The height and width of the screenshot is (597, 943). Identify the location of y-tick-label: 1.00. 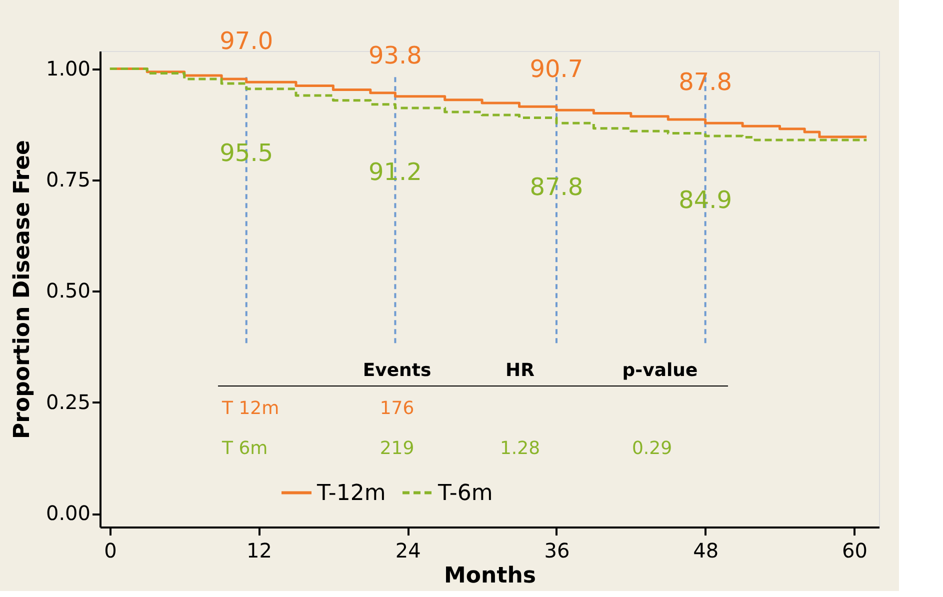
(68, 68).